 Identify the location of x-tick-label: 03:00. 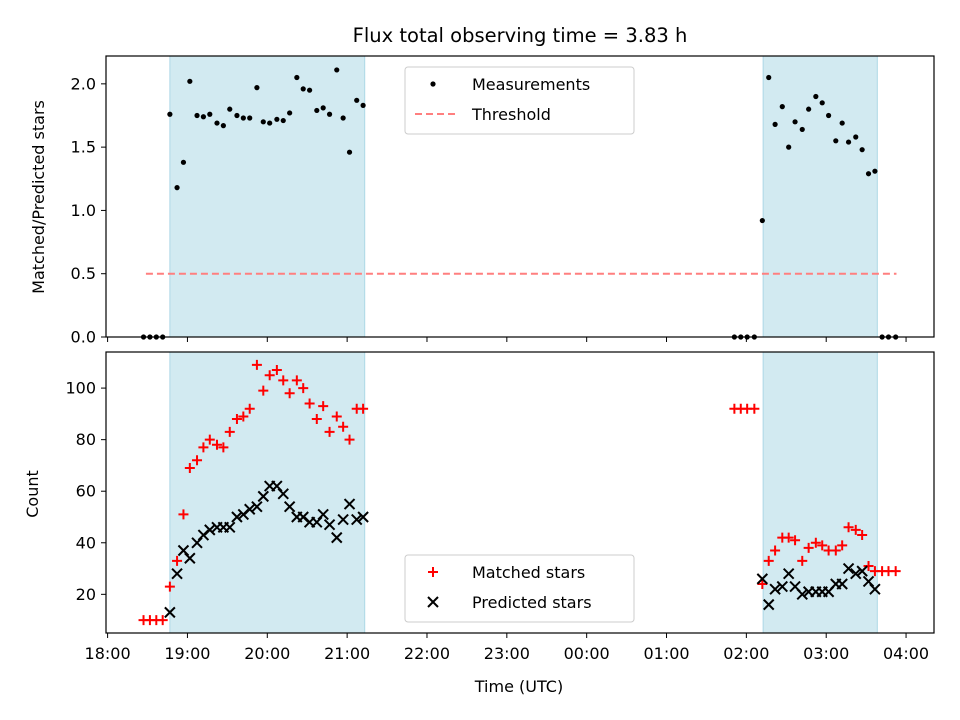
(826, 653).